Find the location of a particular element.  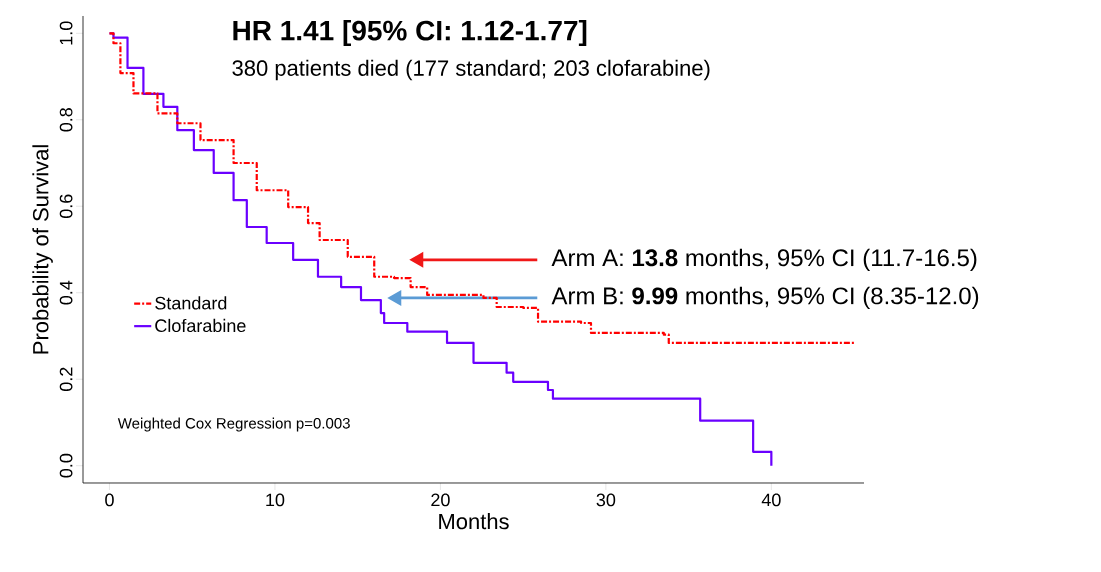

x-tick-label: 10 is located at coordinates (275, 500).